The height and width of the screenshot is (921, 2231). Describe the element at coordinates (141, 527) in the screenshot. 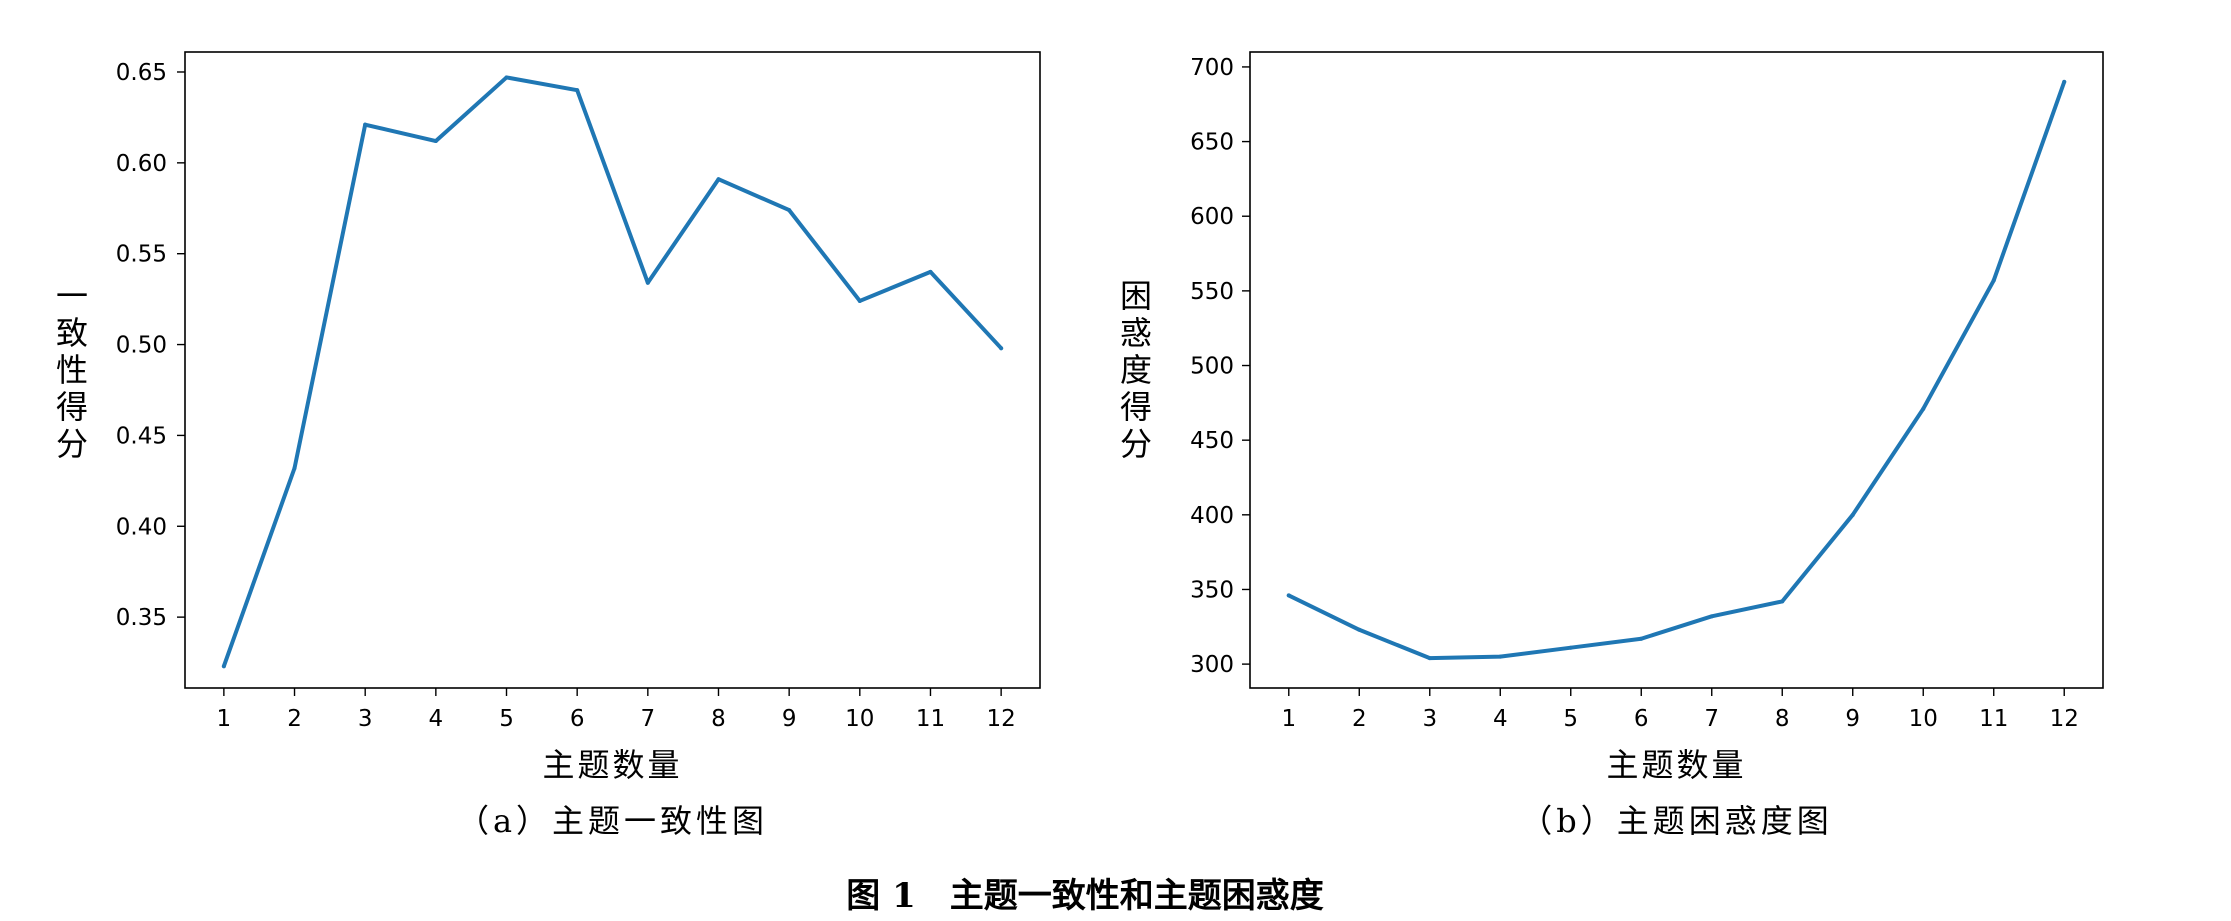

I see `y-tick-label: 0.40` at that location.